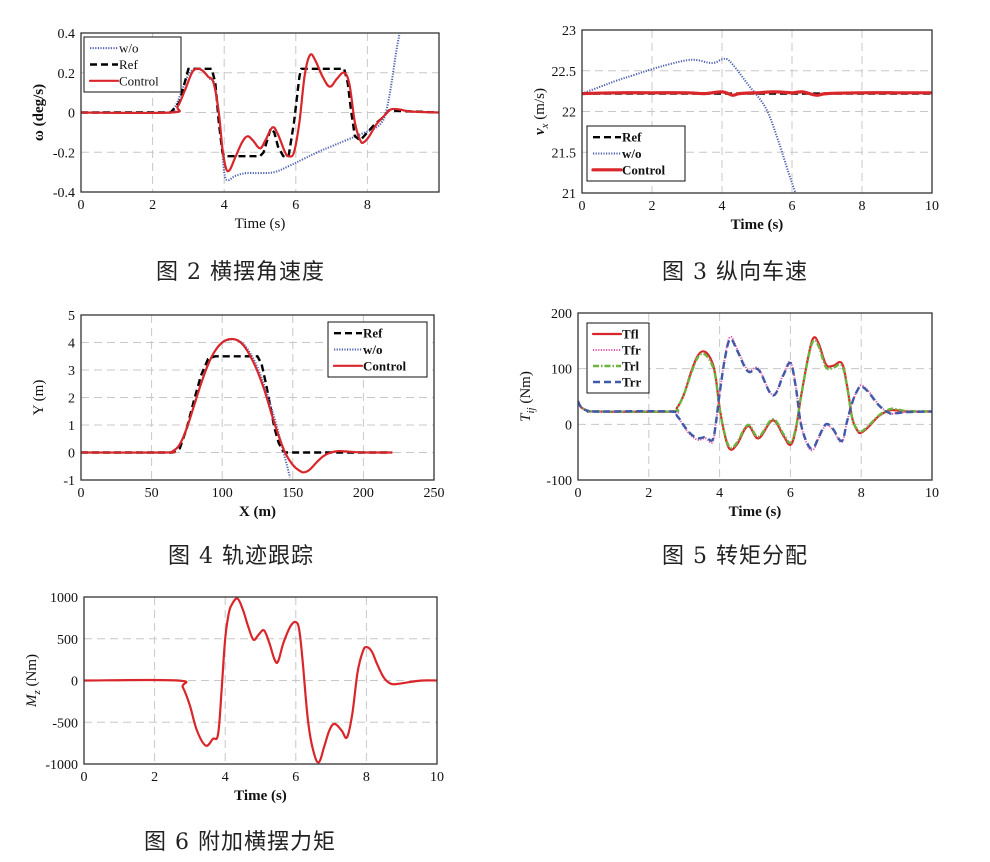 The height and width of the screenshot is (862, 990). I want to click on tick-labels: 0 2 4 6 8 10 21 21.5 22 22.5 23, so click(746, 119).